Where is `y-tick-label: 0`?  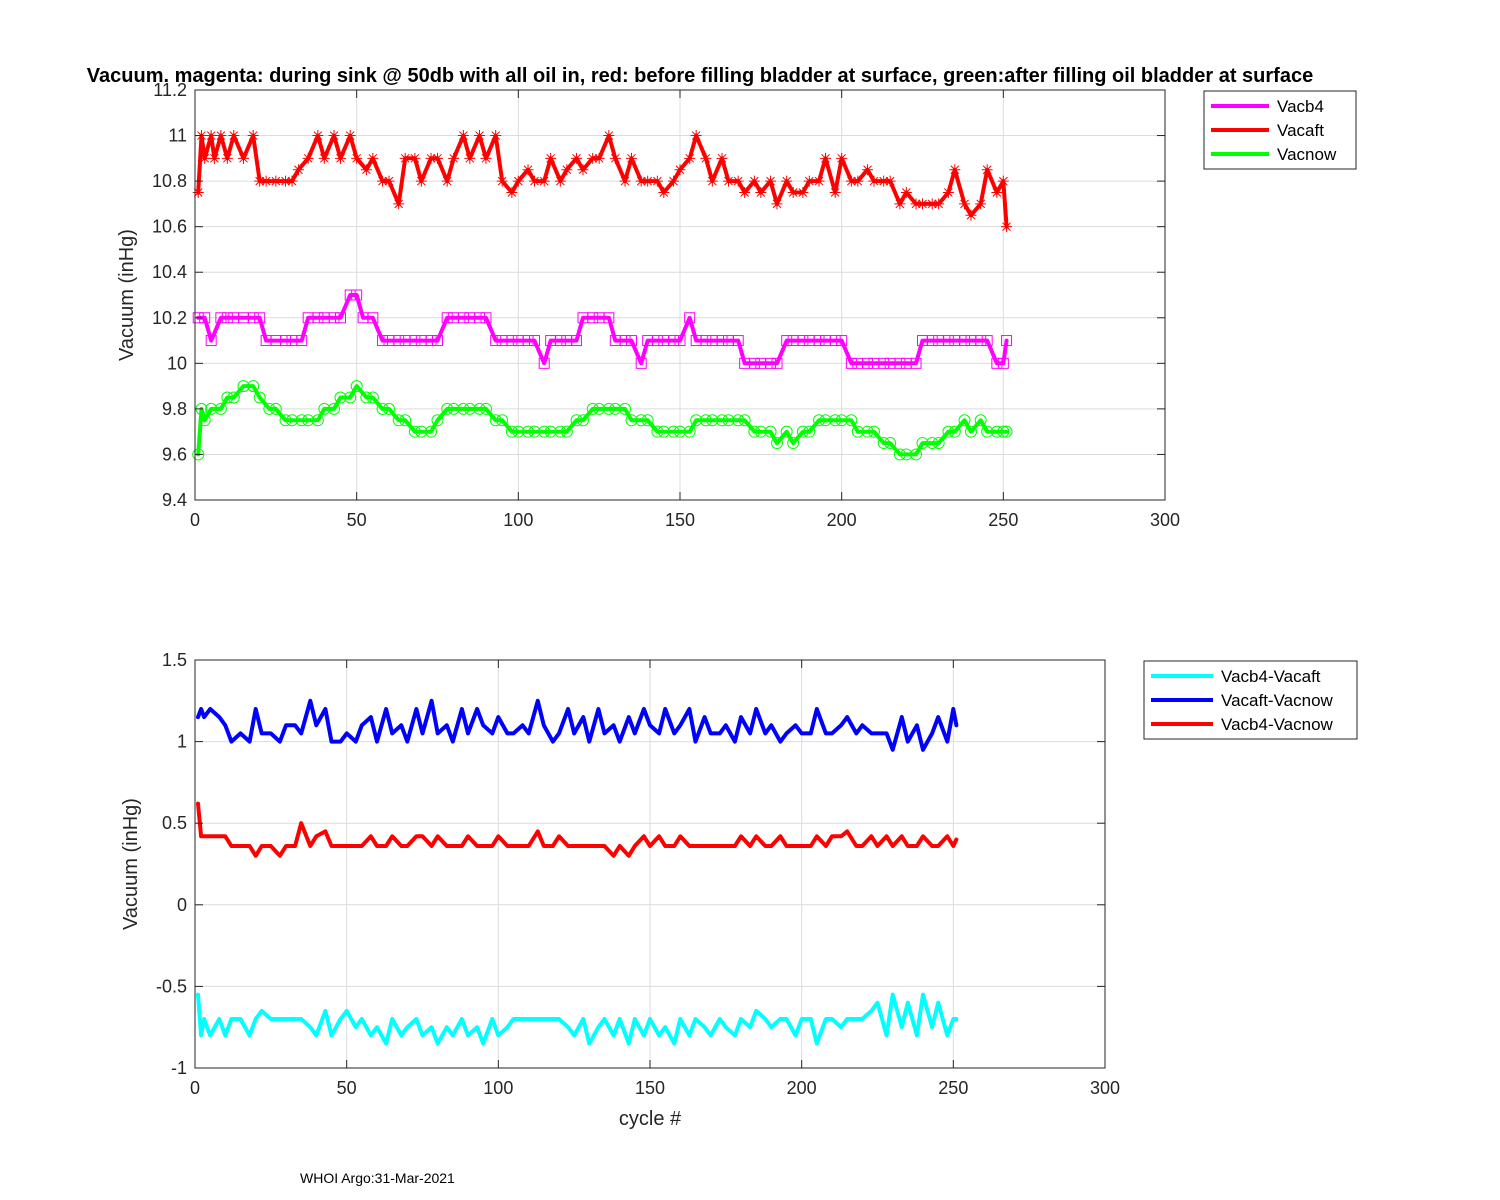
y-tick-label: 0 is located at coordinates (182, 905).